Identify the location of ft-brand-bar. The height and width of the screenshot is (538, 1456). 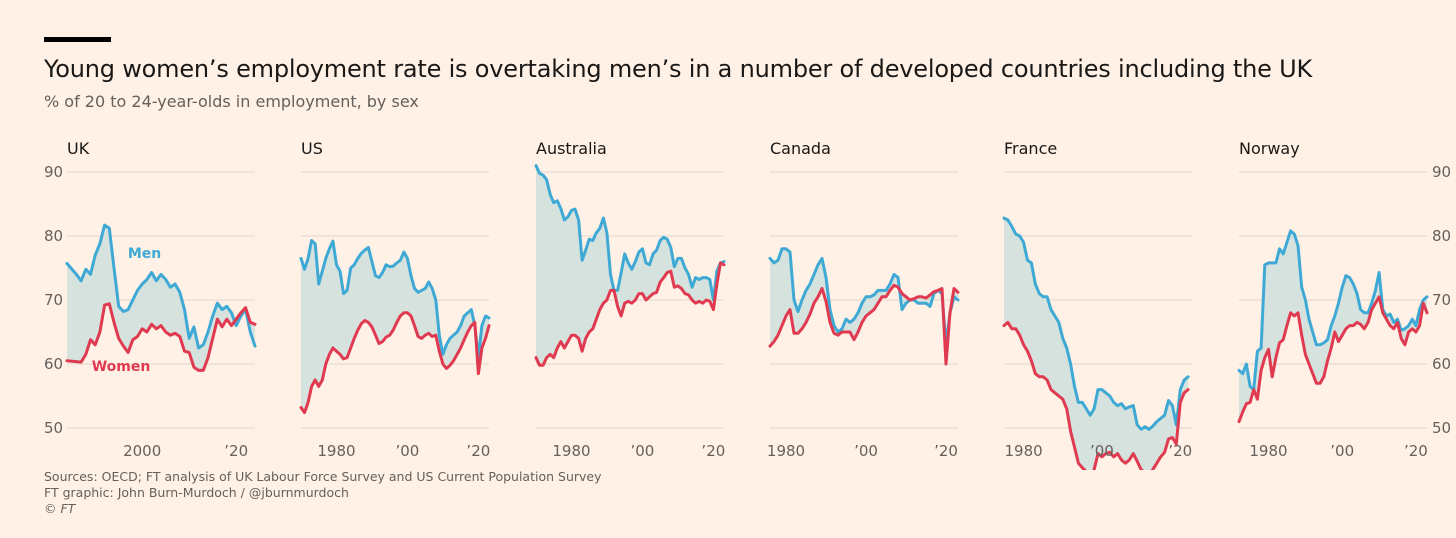
(77, 39).